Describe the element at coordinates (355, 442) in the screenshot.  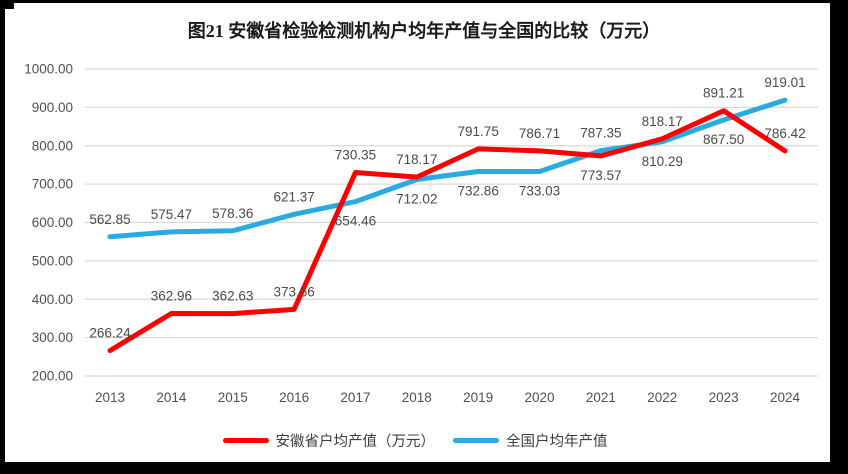
I see `legend-label-anhui: 安徽省户均产值（万元）` at that location.